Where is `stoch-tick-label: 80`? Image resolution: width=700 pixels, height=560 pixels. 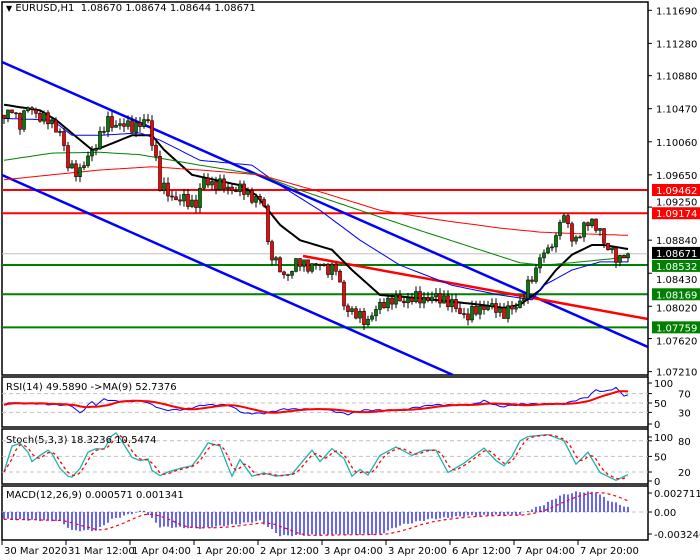 stoch-tick-label: 80 is located at coordinates (684, 442).